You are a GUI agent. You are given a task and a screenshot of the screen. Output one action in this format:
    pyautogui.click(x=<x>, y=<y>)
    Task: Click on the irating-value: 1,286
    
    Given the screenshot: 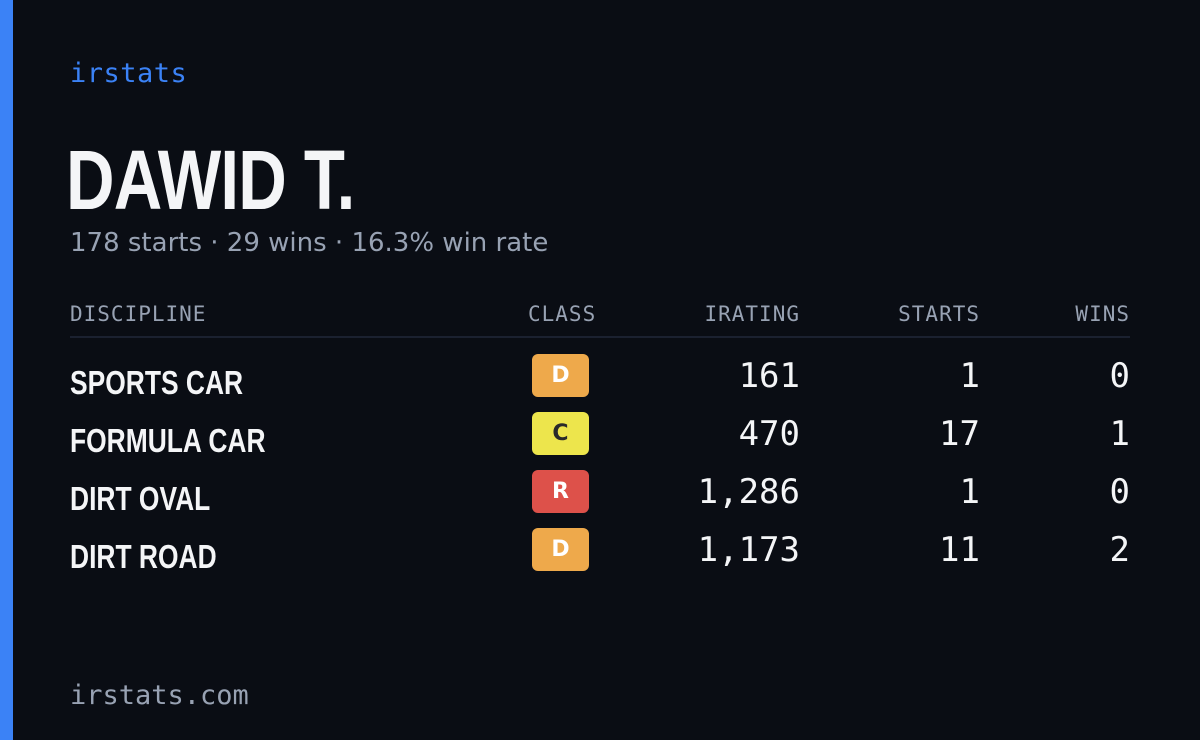 What is the action you would take?
    pyautogui.click(x=748, y=492)
    